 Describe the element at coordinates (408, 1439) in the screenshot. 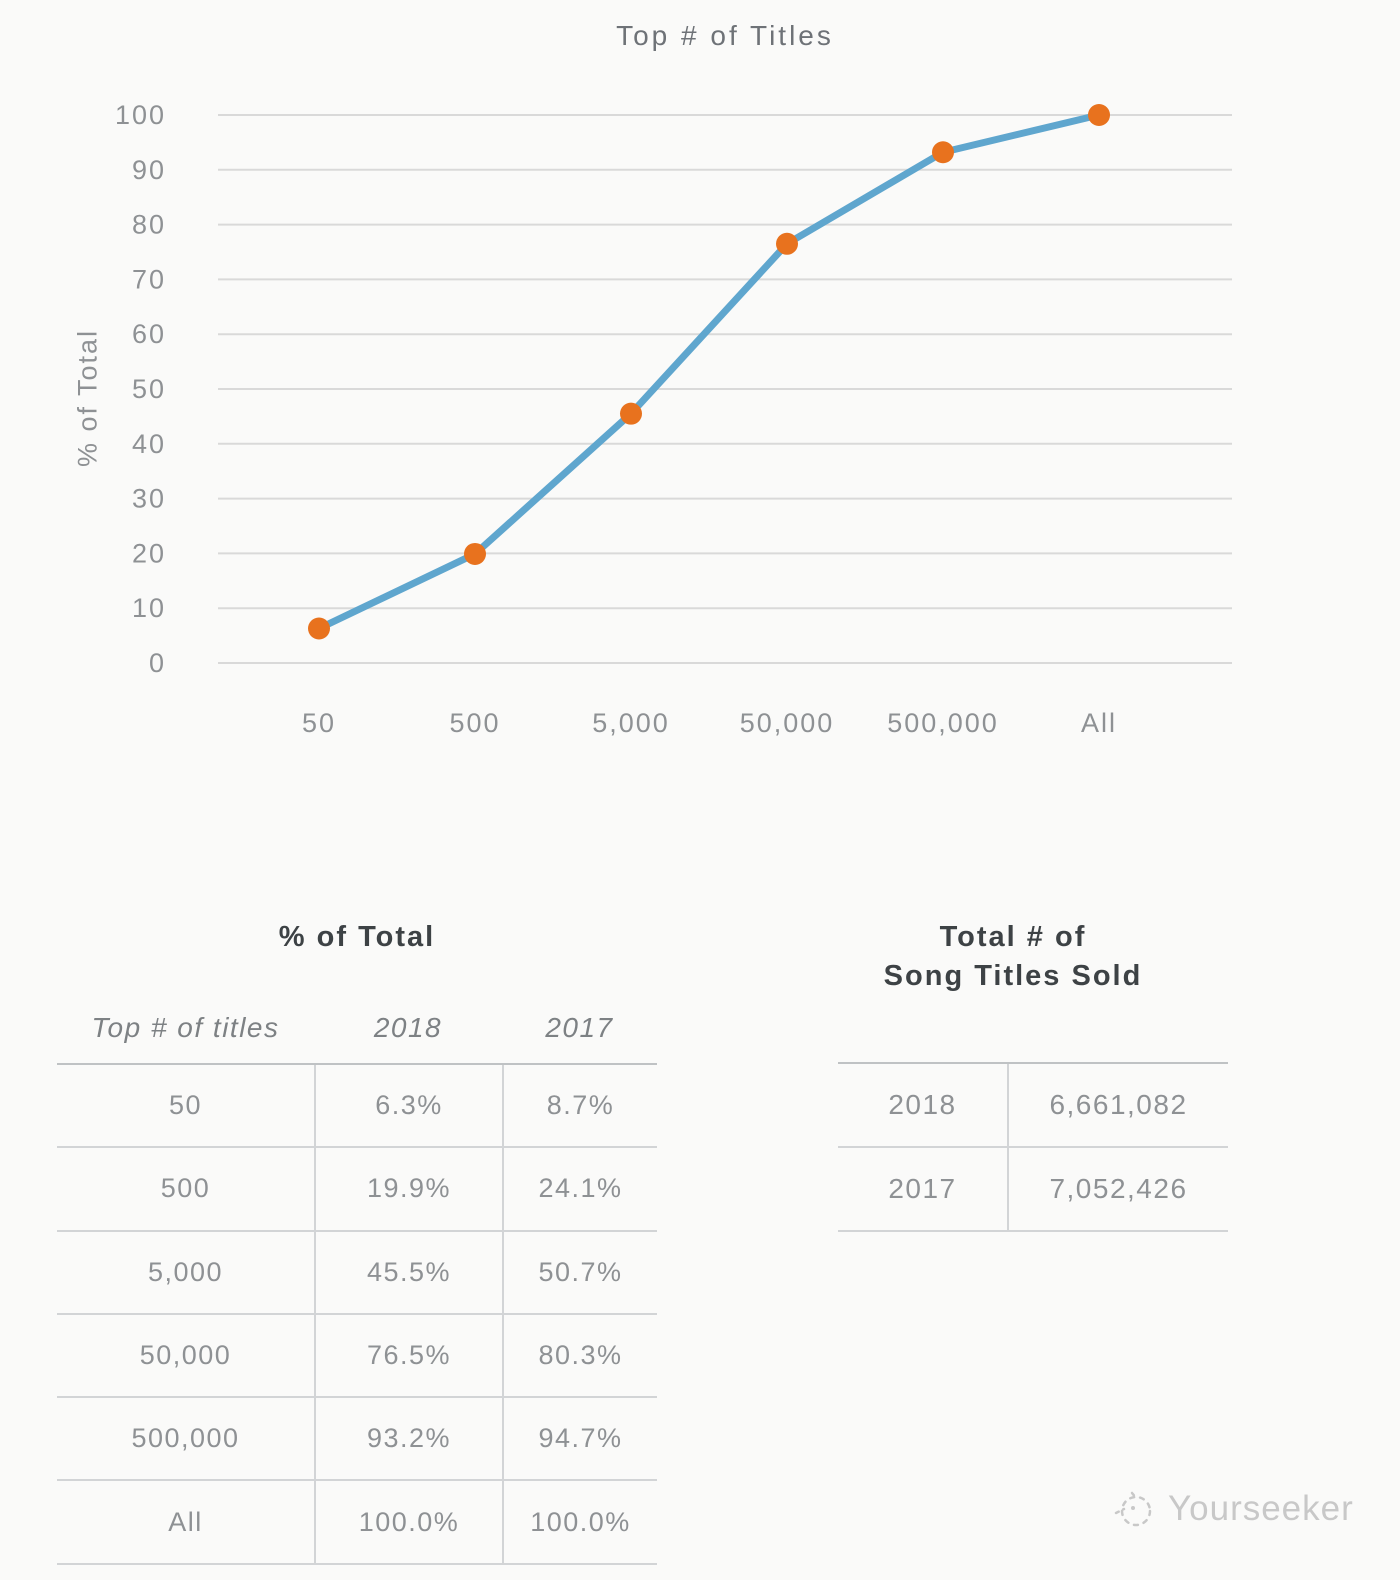

I see `table-cell: 93.2%` at that location.